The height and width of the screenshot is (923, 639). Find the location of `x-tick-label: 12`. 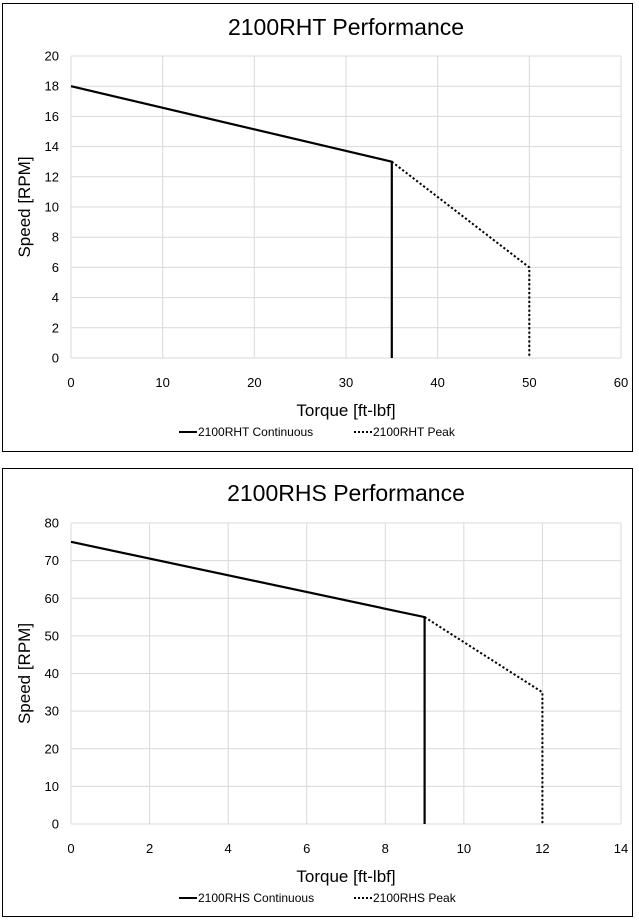

x-tick-label: 12 is located at coordinates (542, 848).